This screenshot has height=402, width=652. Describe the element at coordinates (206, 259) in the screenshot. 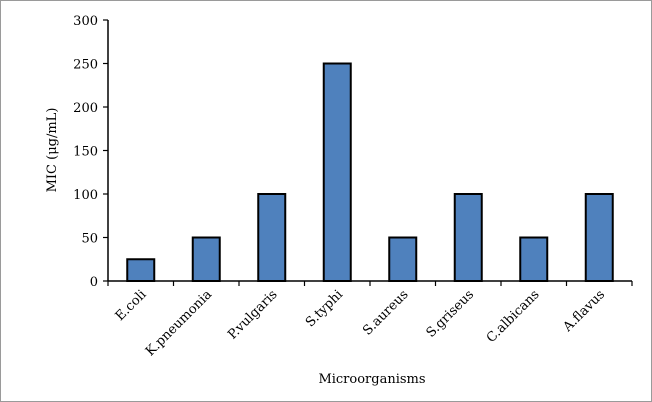

I see `bar-k-pneumonia` at that location.